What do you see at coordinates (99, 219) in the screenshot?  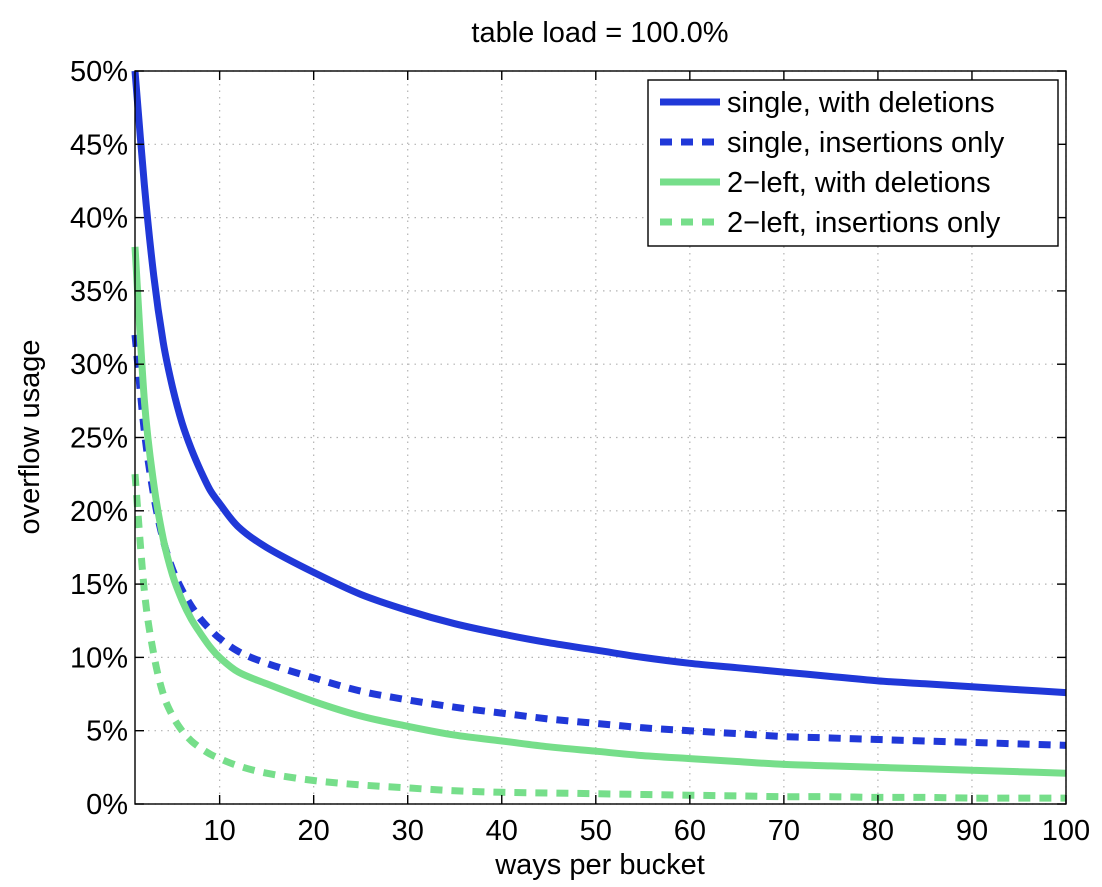 I see `y-tick-label: 40%` at bounding box center [99, 219].